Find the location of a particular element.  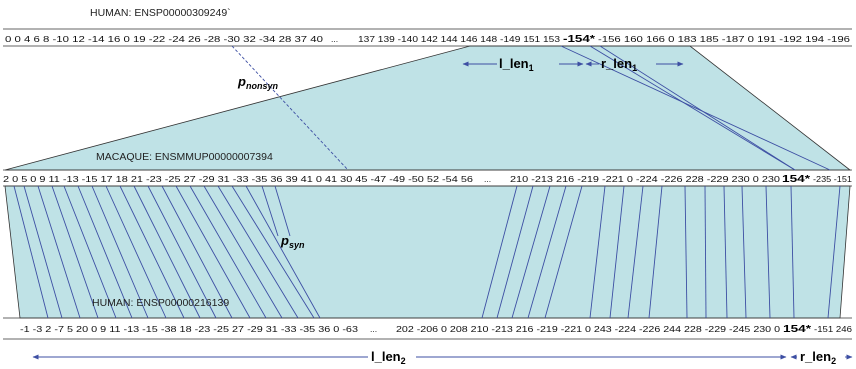

r-len1-label: r_len1 is located at coordinates (619, 64).